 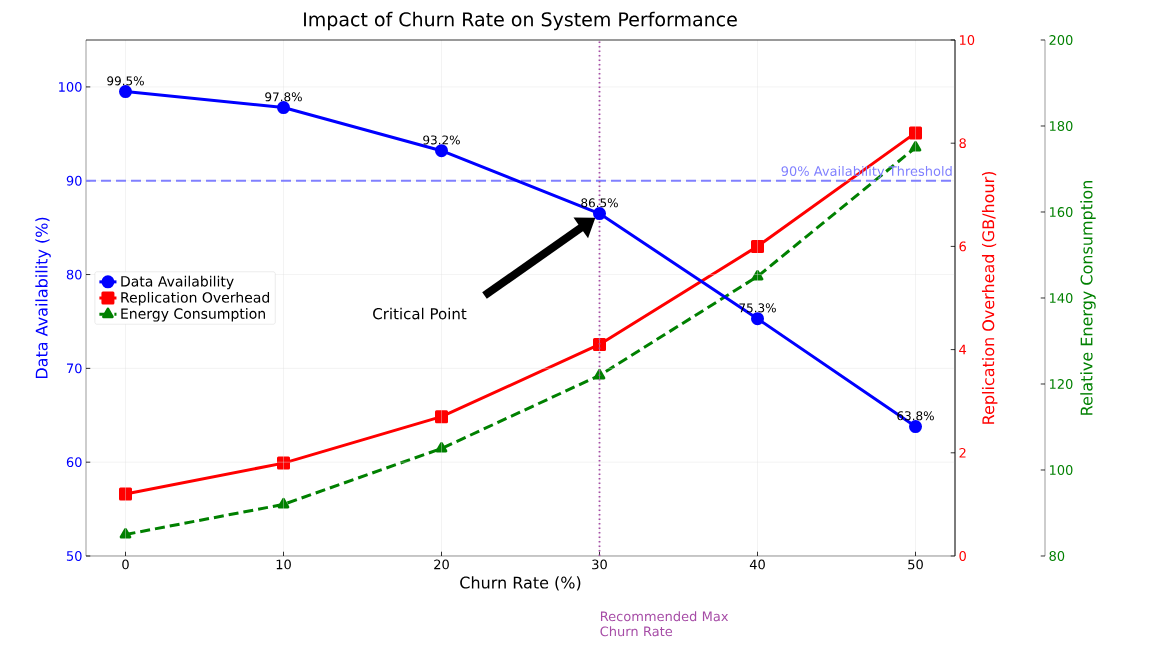 I want to click on data-label: 99.5%, so click(x=125, y=81).